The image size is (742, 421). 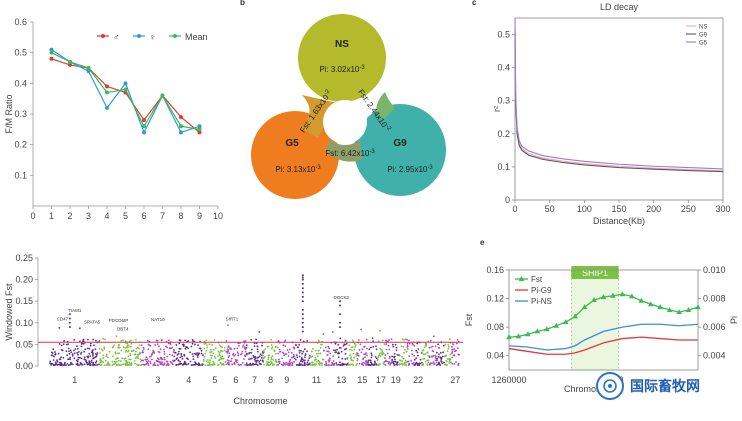 What do you see at coordinates (508, 380) in the screenshot?
I see `x-tick-label: 1260000` at bounding box center [508, 380].